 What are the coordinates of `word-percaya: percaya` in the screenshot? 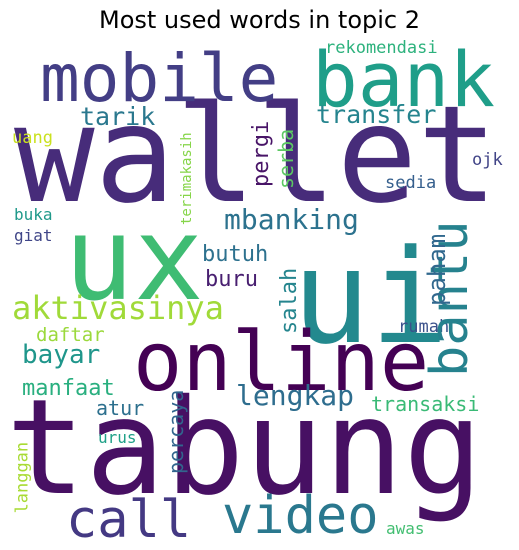 It's located at (176, 431).